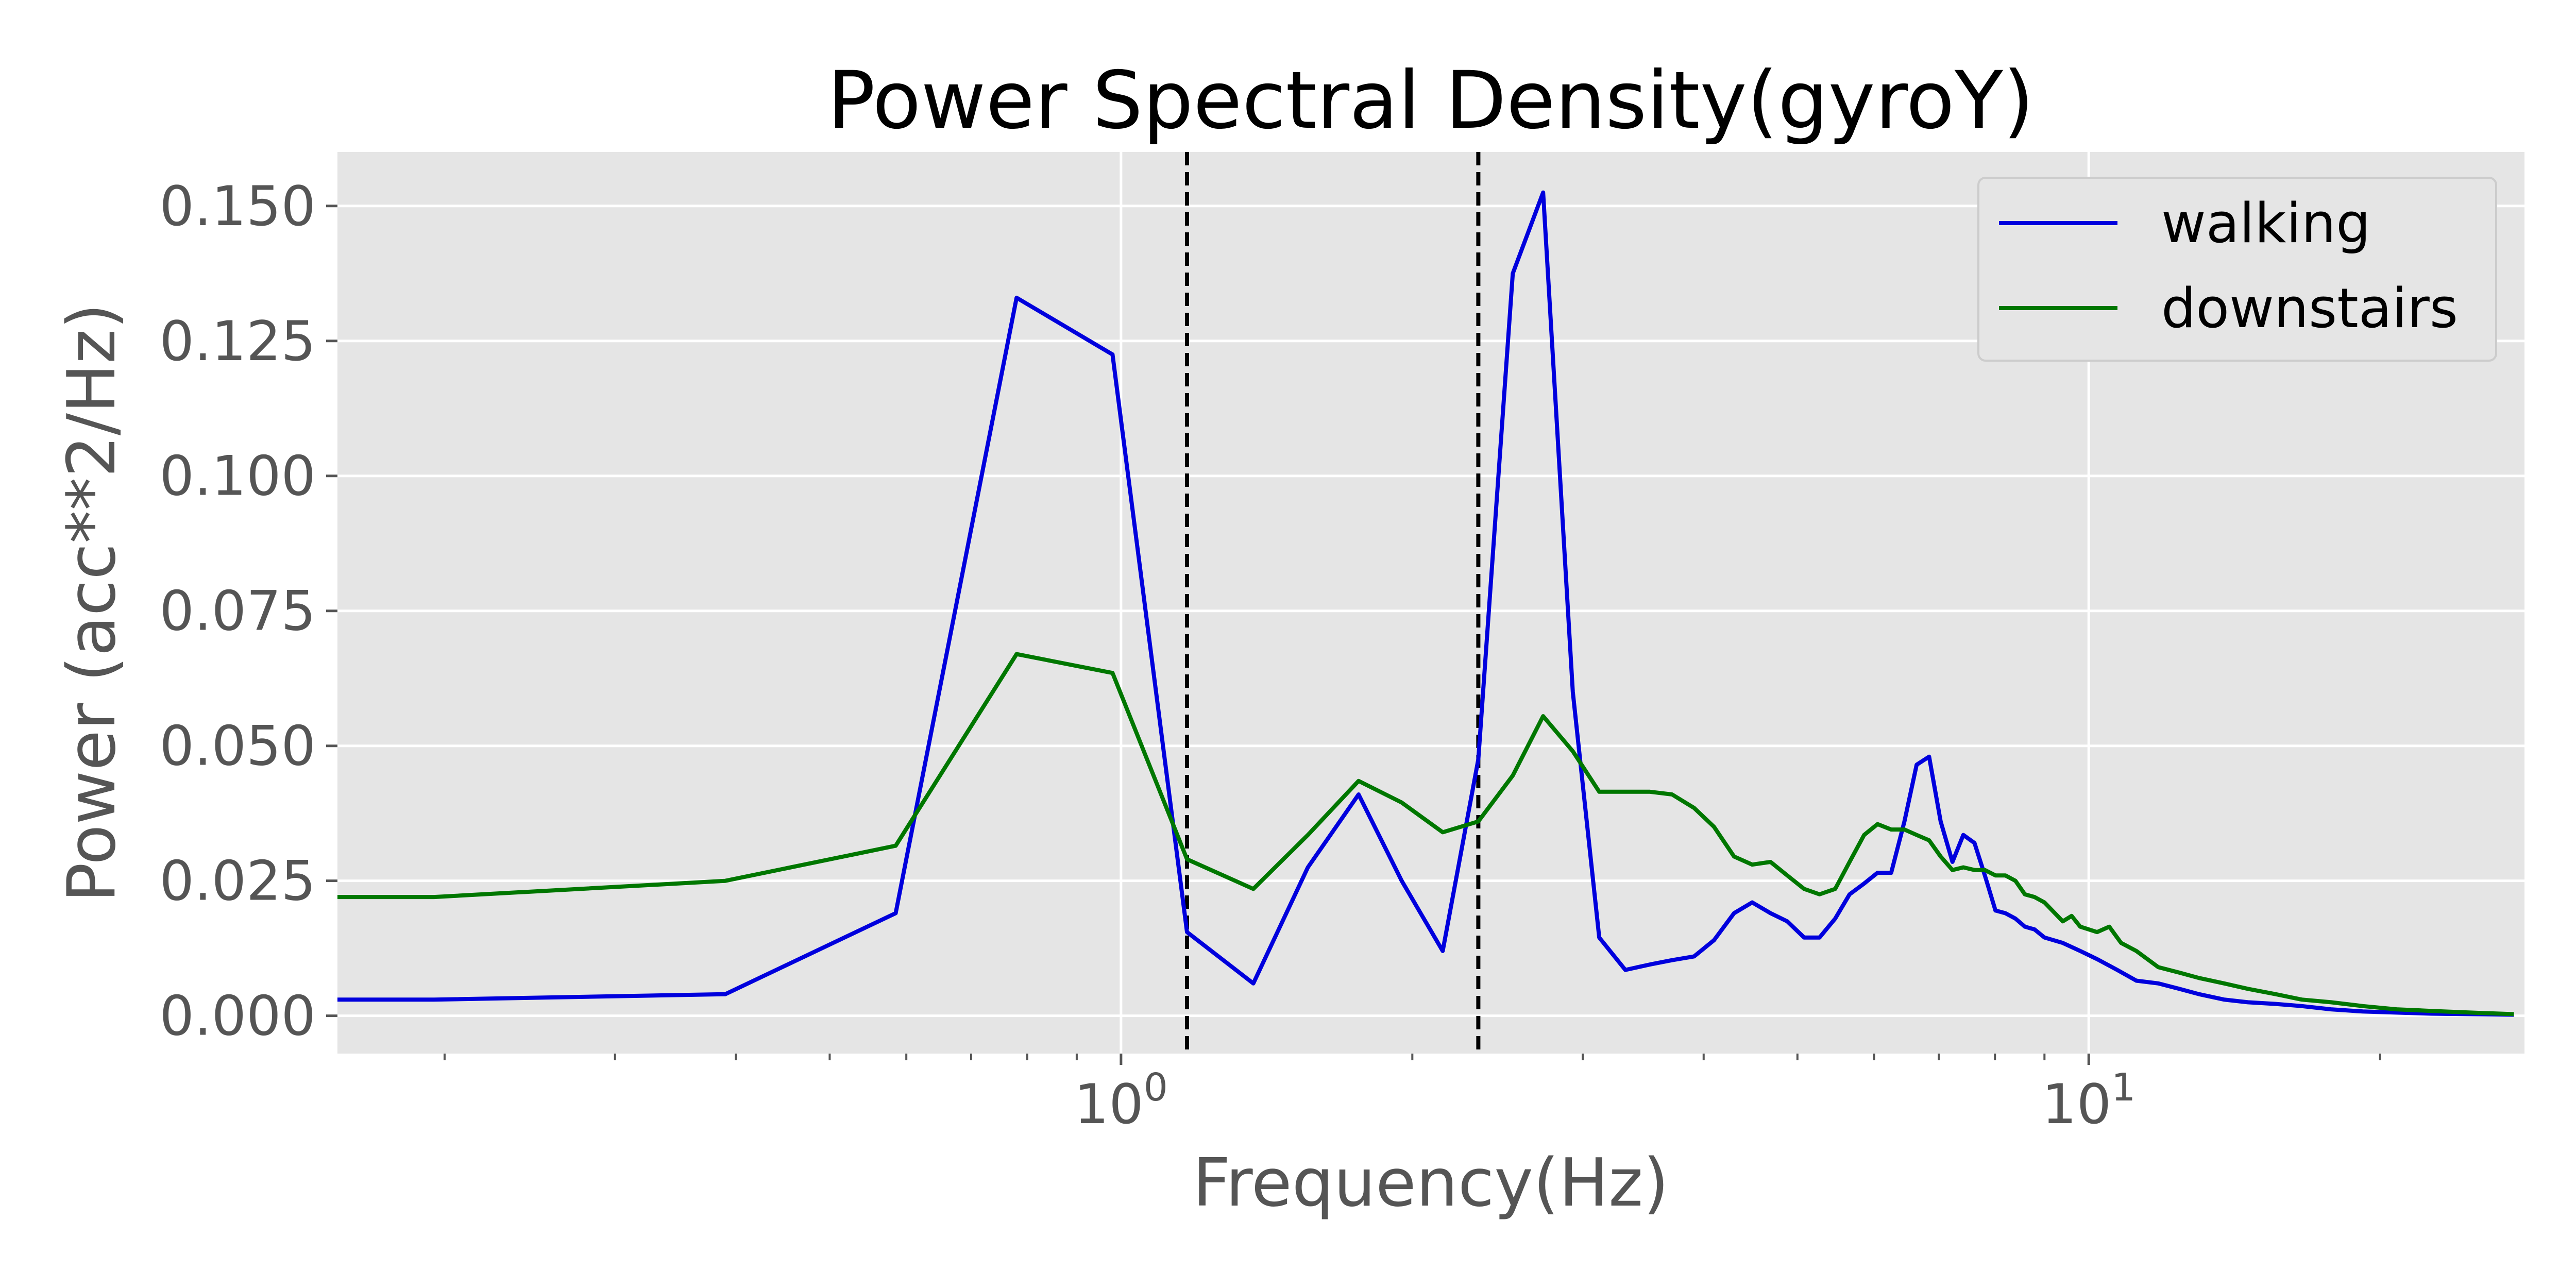 This screenshot has height=1288, width=2576. I want to click on x-tick-label: 10⁰, so click(1121, 1100).